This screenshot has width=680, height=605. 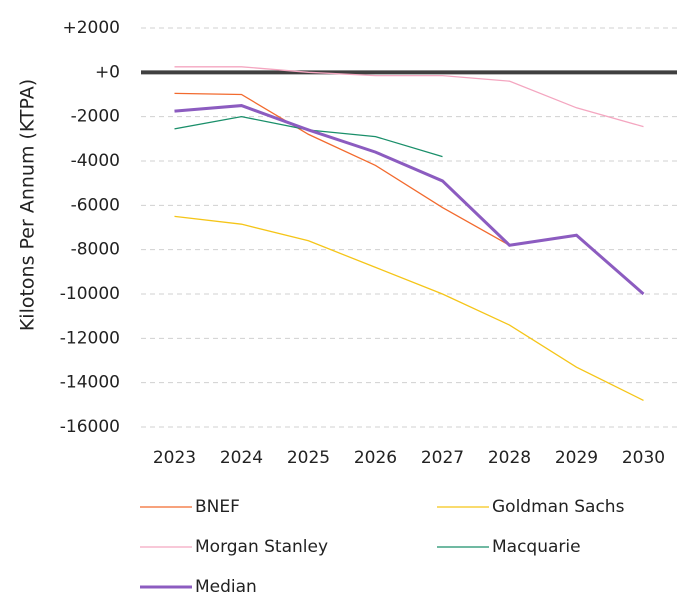 I want to click on y-axis-label: Kilotons Per Annum (KTPA), so click(x=28, y=205).